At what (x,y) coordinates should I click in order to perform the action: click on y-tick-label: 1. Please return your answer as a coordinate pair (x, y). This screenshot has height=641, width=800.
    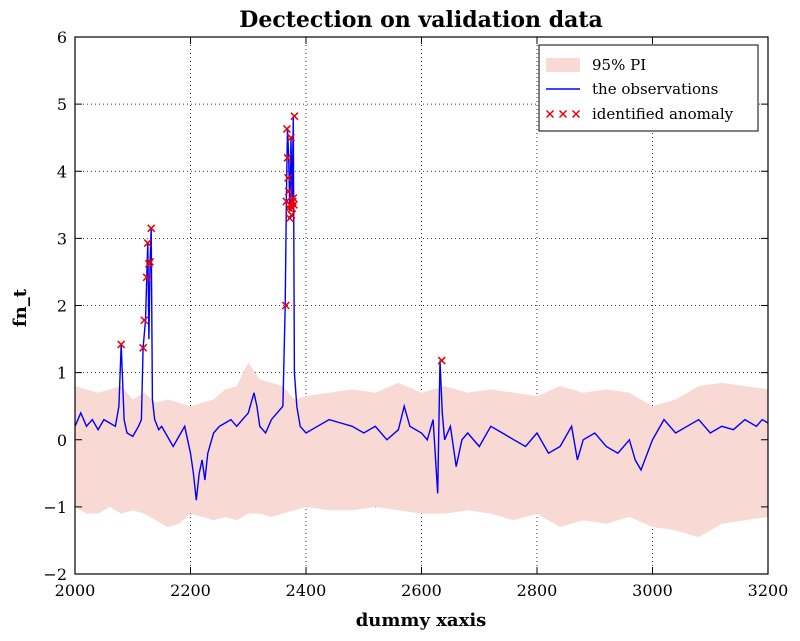
    Looking at the image, I should click on (62, 373).